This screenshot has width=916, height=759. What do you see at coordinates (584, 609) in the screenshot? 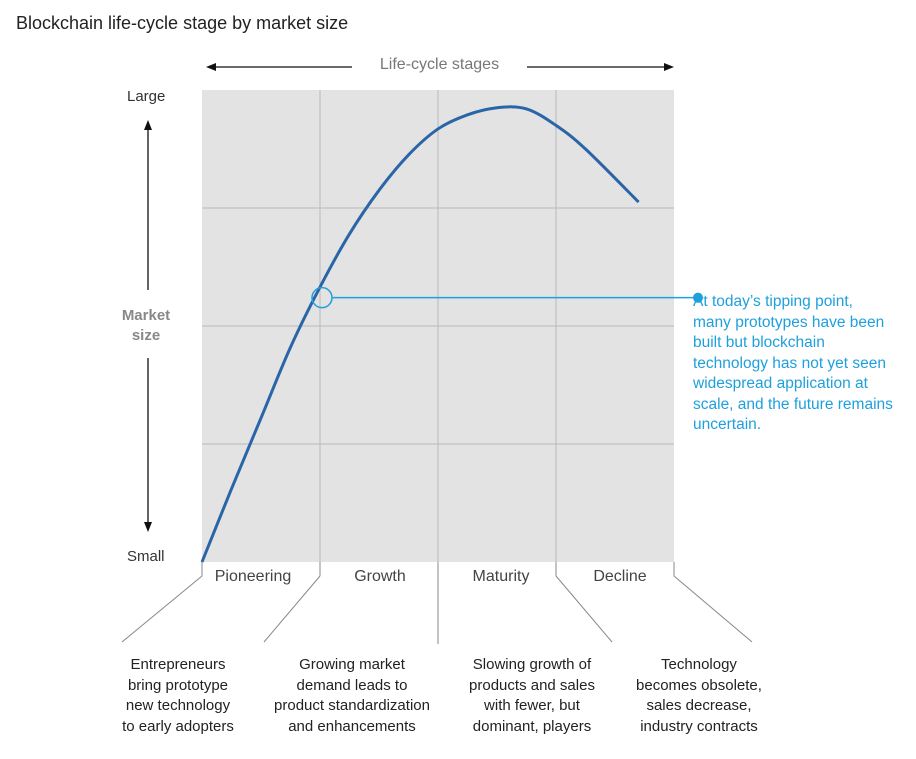
I see `connector-decline-left` at bounding box center [584, 609].